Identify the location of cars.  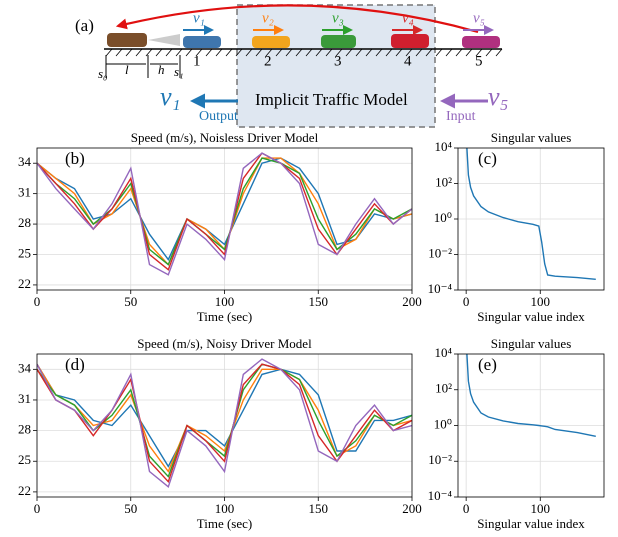
(303, 40).